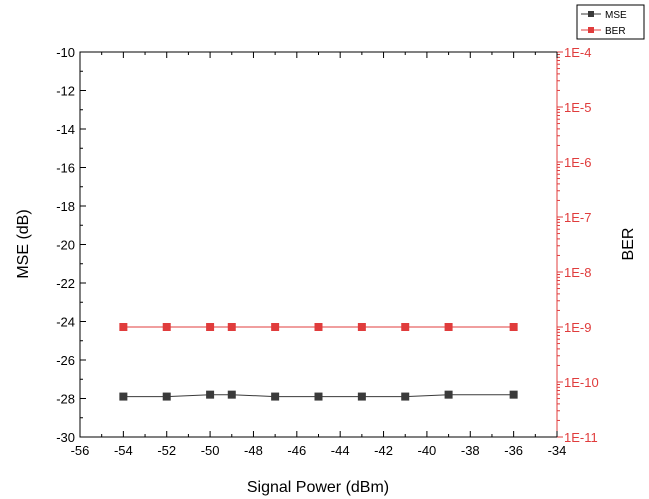 Image resolution: width=649 pixels, height=499 pixels. I want to click on y-tick-label: -16, so click(65, 168).